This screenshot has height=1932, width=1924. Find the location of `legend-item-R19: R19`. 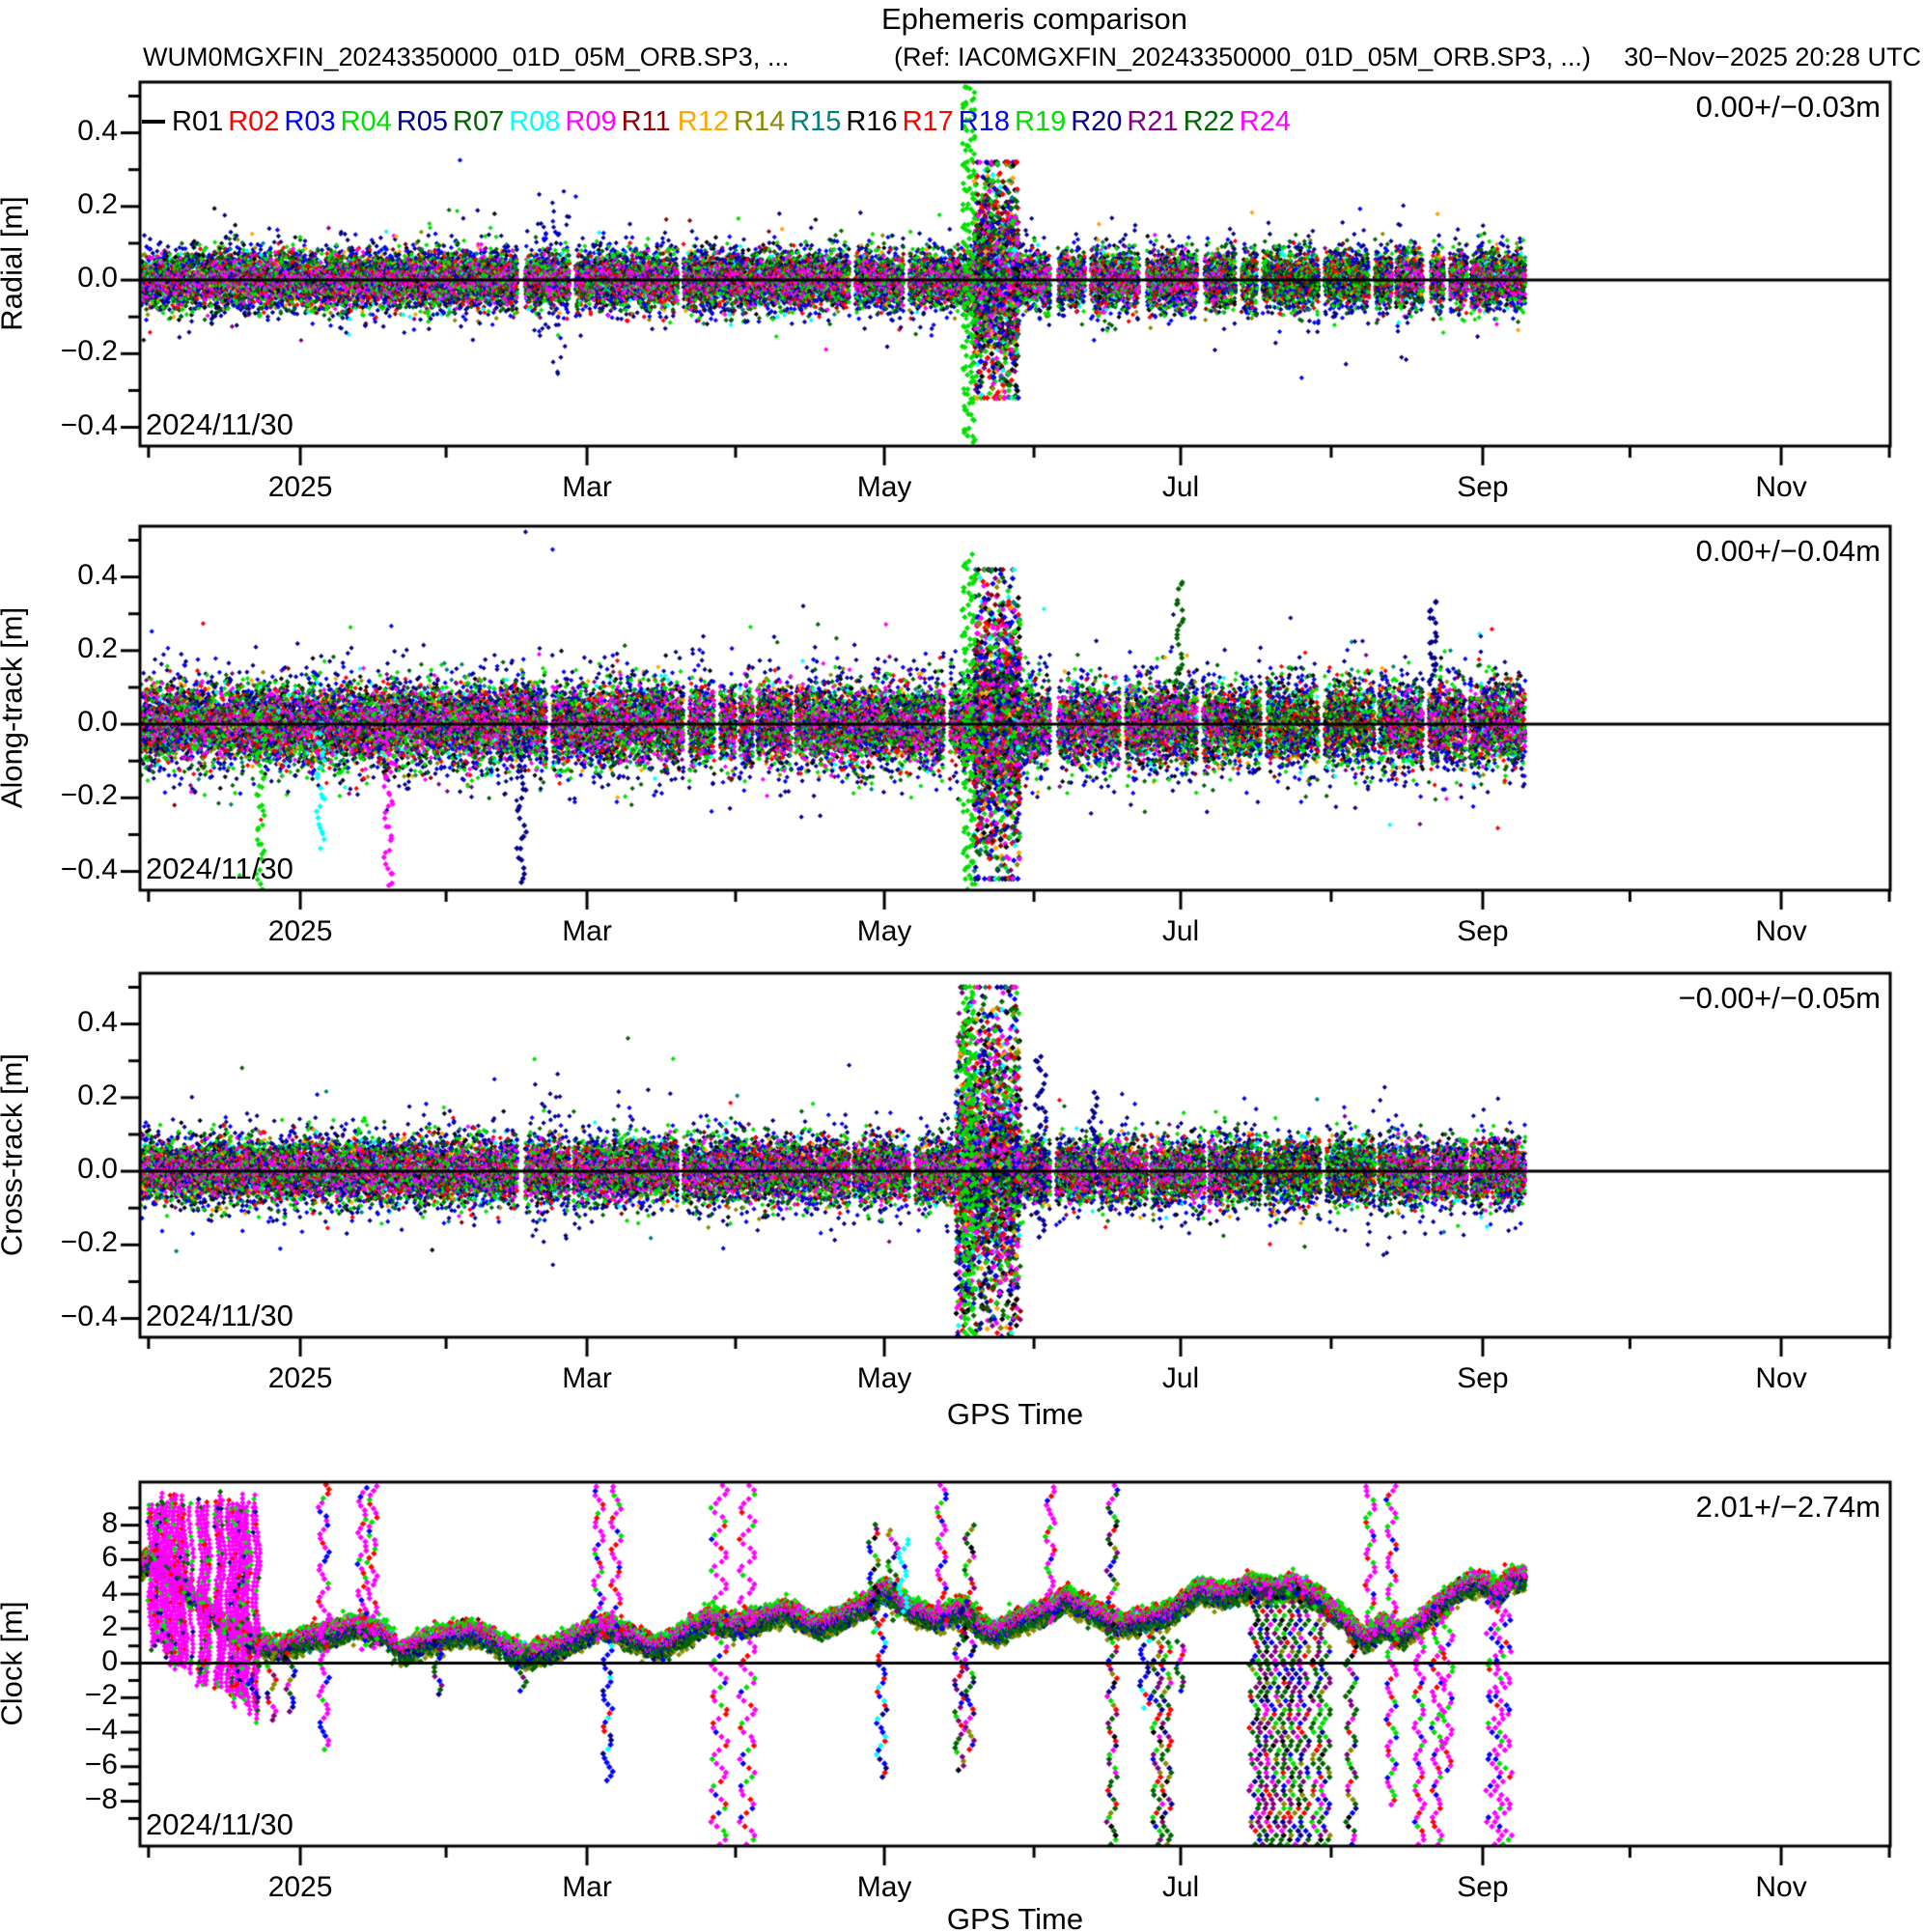

legend-item-R19: R19 is located at coordinates (1041, 122).